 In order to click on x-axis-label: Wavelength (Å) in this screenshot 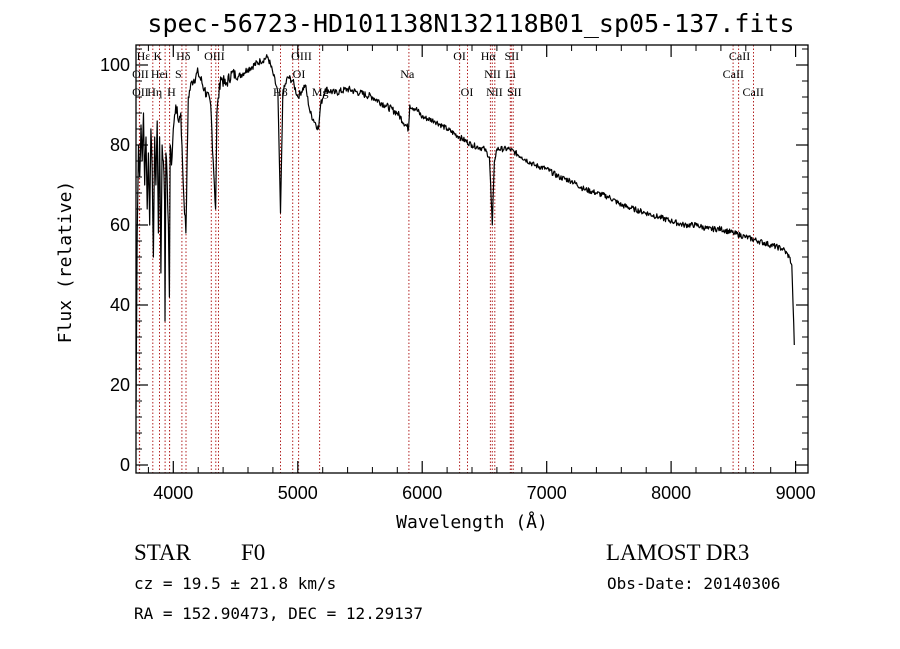, I will do `click(472, 522)`.